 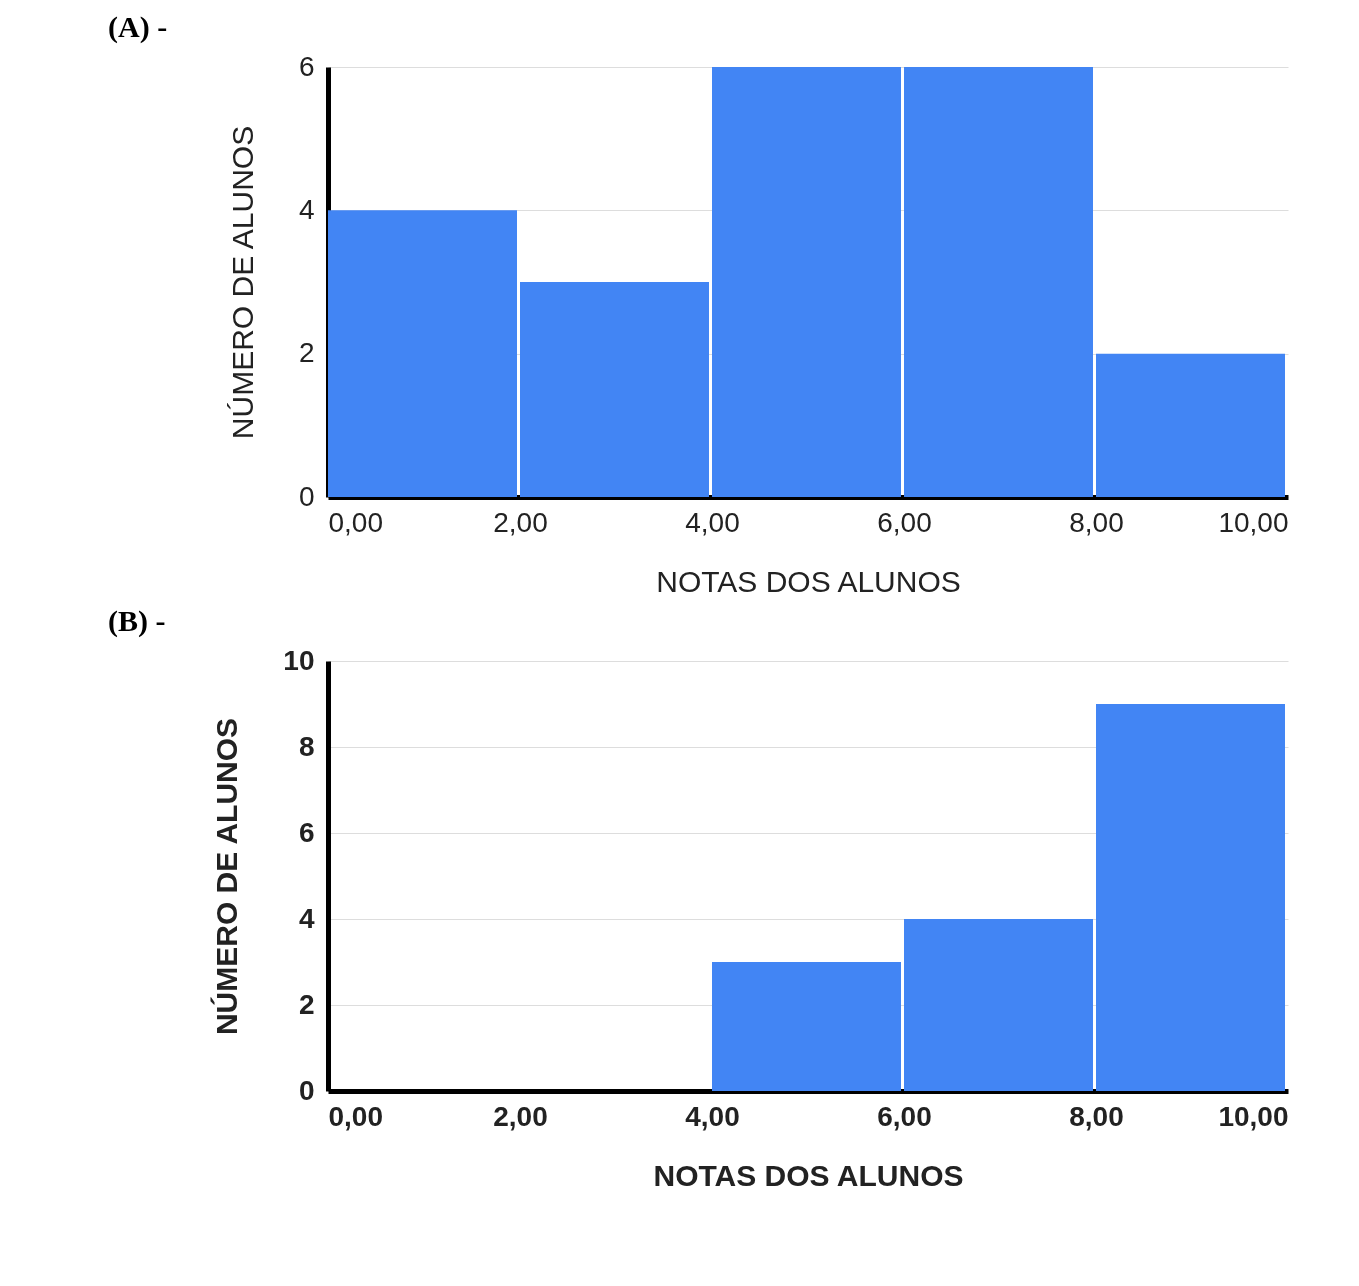 I want to click on chart-title: (A) -, so click(x=138, y=27).